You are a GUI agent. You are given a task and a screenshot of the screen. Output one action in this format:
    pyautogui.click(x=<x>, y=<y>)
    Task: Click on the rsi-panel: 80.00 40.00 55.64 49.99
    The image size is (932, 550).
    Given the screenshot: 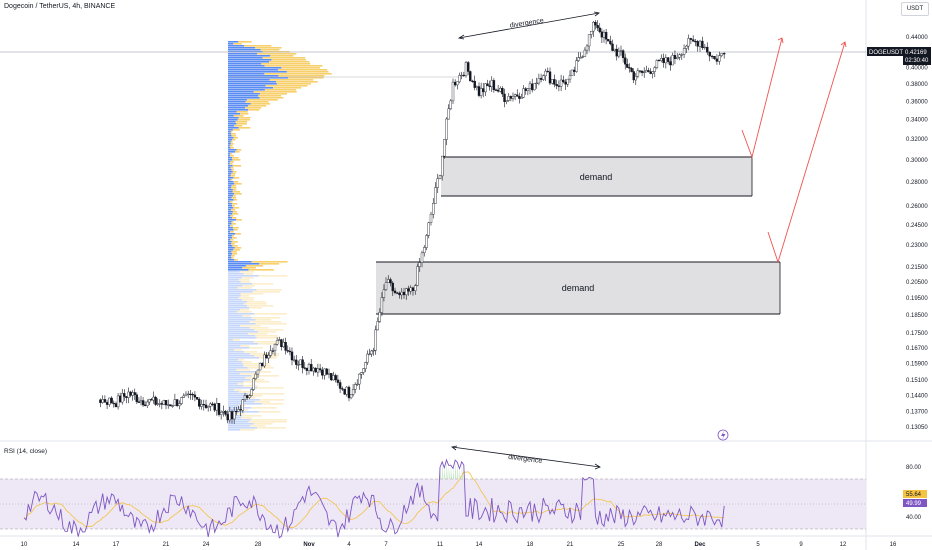 What is the action you would take?
    pyautogui.click(x=463, y=498)
    